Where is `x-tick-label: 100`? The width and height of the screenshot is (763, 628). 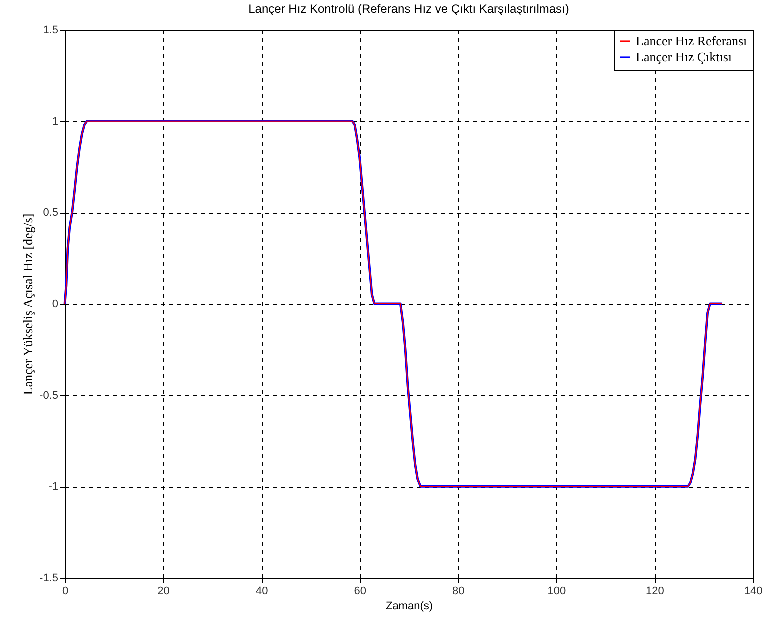
x-tick-label: 100 is located at coordinates (557, 592).